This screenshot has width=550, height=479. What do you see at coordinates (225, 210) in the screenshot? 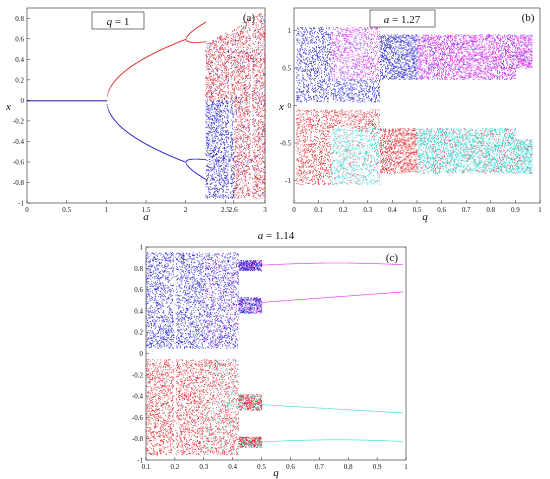
I see `x-tick-label: 2.5` at bounding box center [225, 210].